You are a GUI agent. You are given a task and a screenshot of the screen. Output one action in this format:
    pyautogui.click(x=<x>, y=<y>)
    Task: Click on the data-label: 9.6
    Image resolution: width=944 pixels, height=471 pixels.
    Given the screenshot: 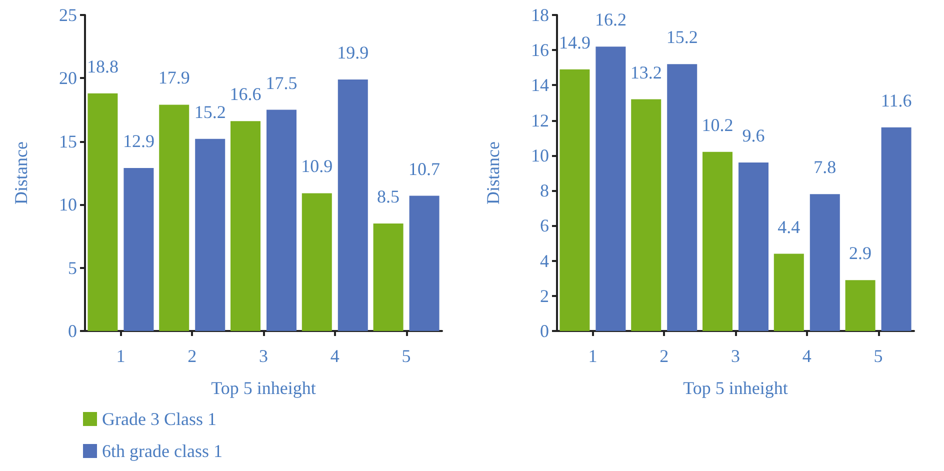 What is the action you would take?
    pyautogui.click(x=753, y=135)
    